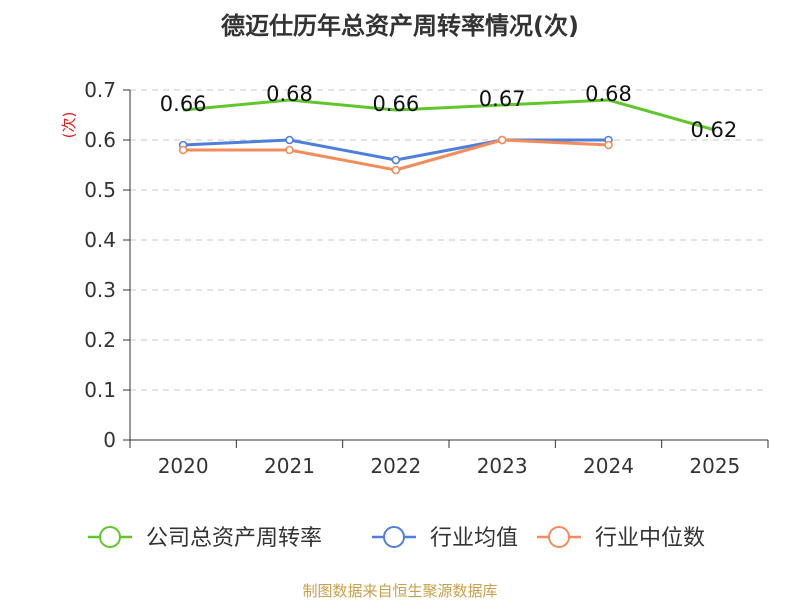 The width and height of the screenshot is (800, 600). I want to click on data-label: 0.62, so click(713, 130).